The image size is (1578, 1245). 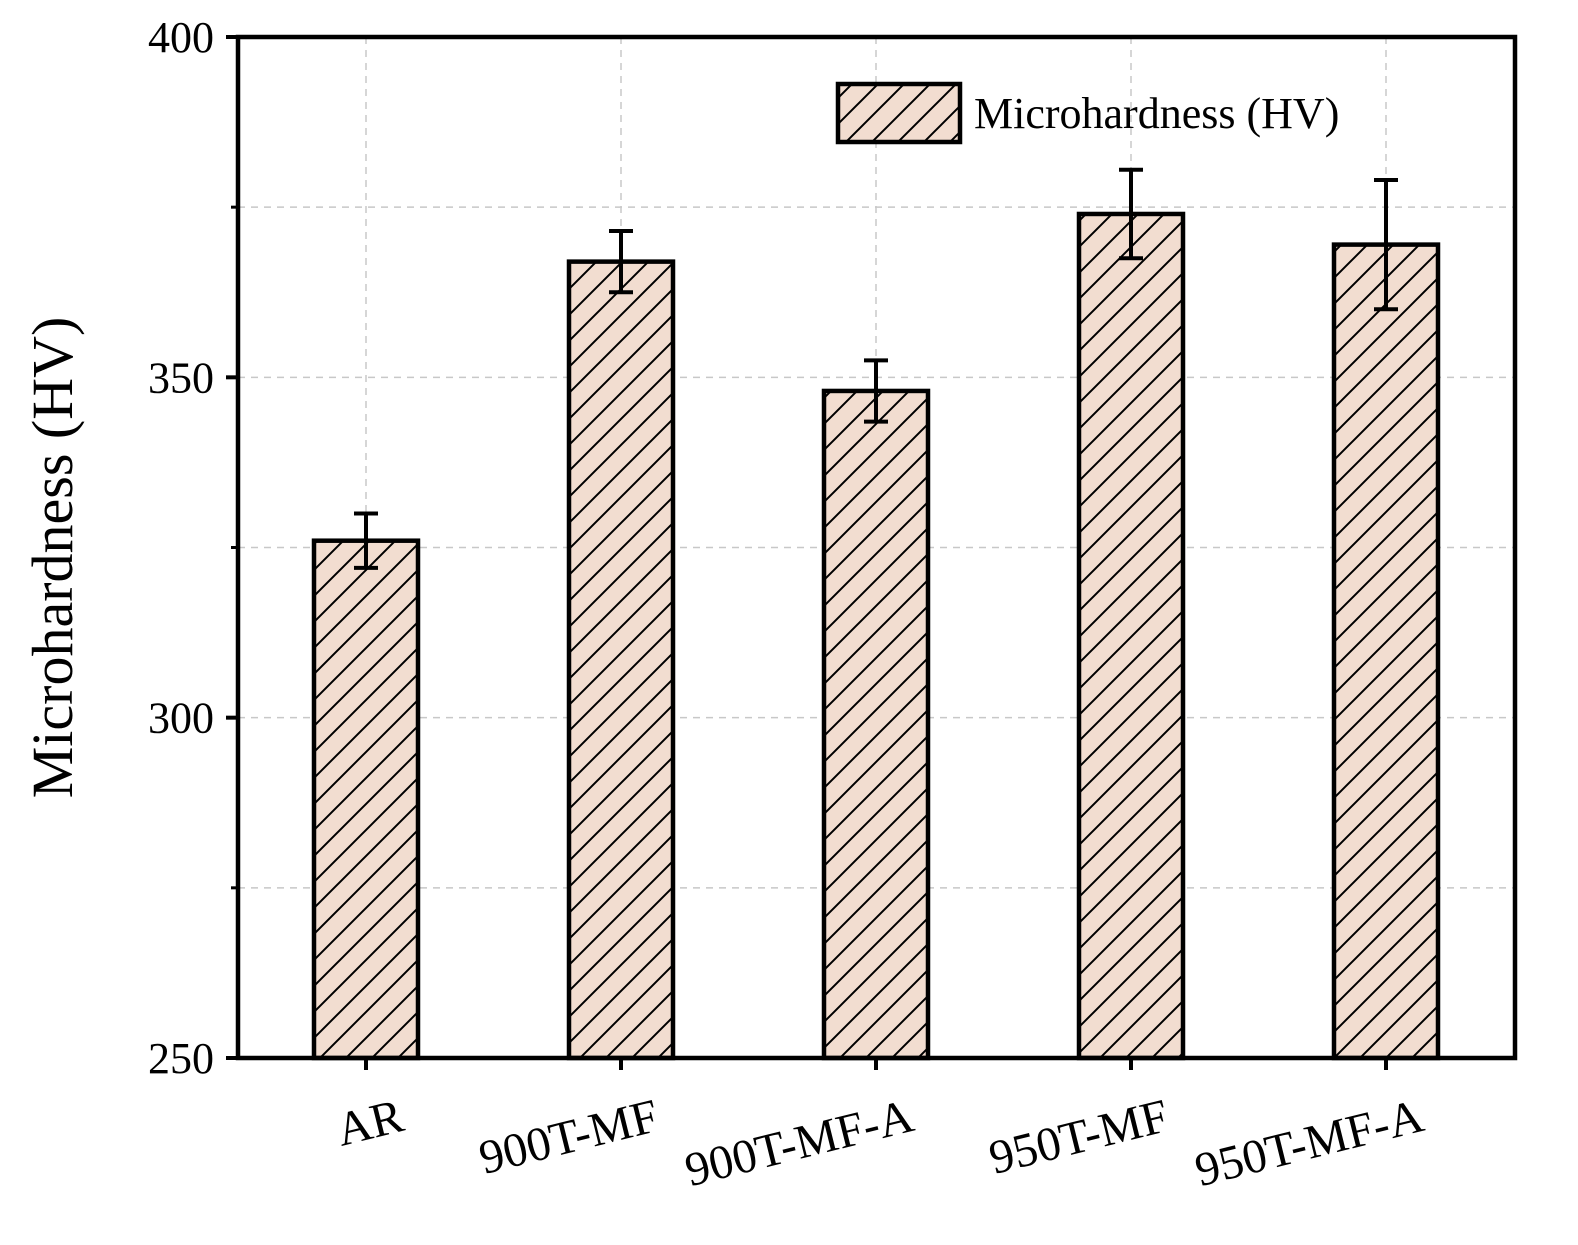 I want to click on y-tick-label: 250, so click(x=181, y=1058).